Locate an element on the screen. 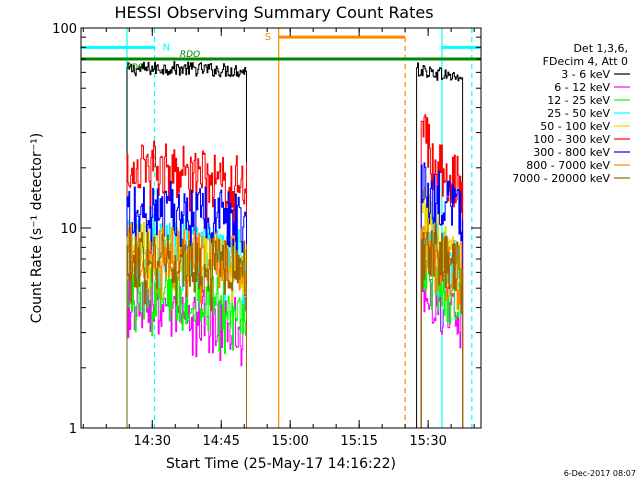 This screenshot has width=640, height=480. legend-entry-3: 25 - 50 keV is located at coordinates (578, 113).